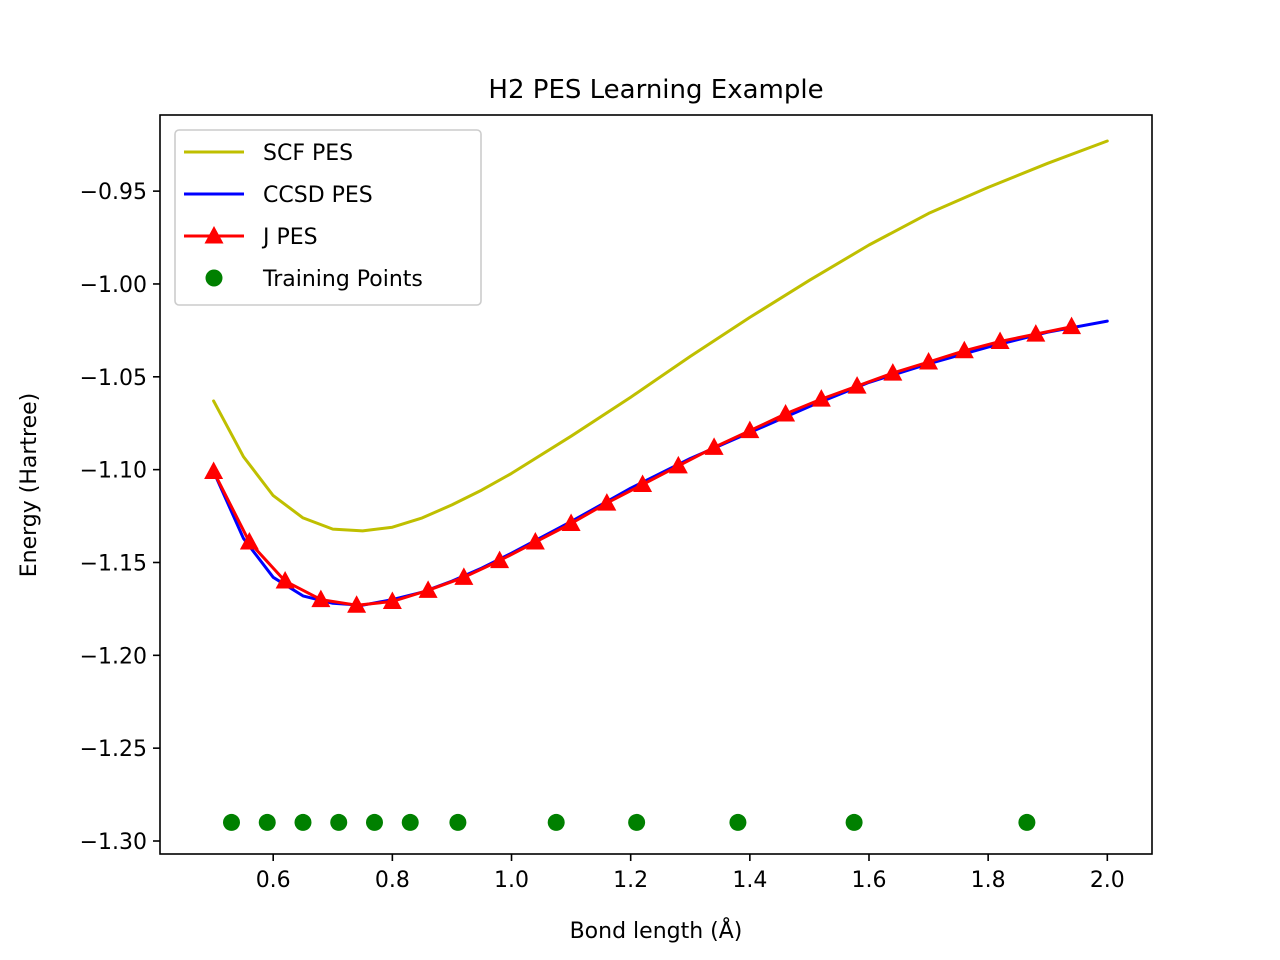 The image size is (1280, 960). I want to click on y-tick-label: −1.00, so click(113, 285).